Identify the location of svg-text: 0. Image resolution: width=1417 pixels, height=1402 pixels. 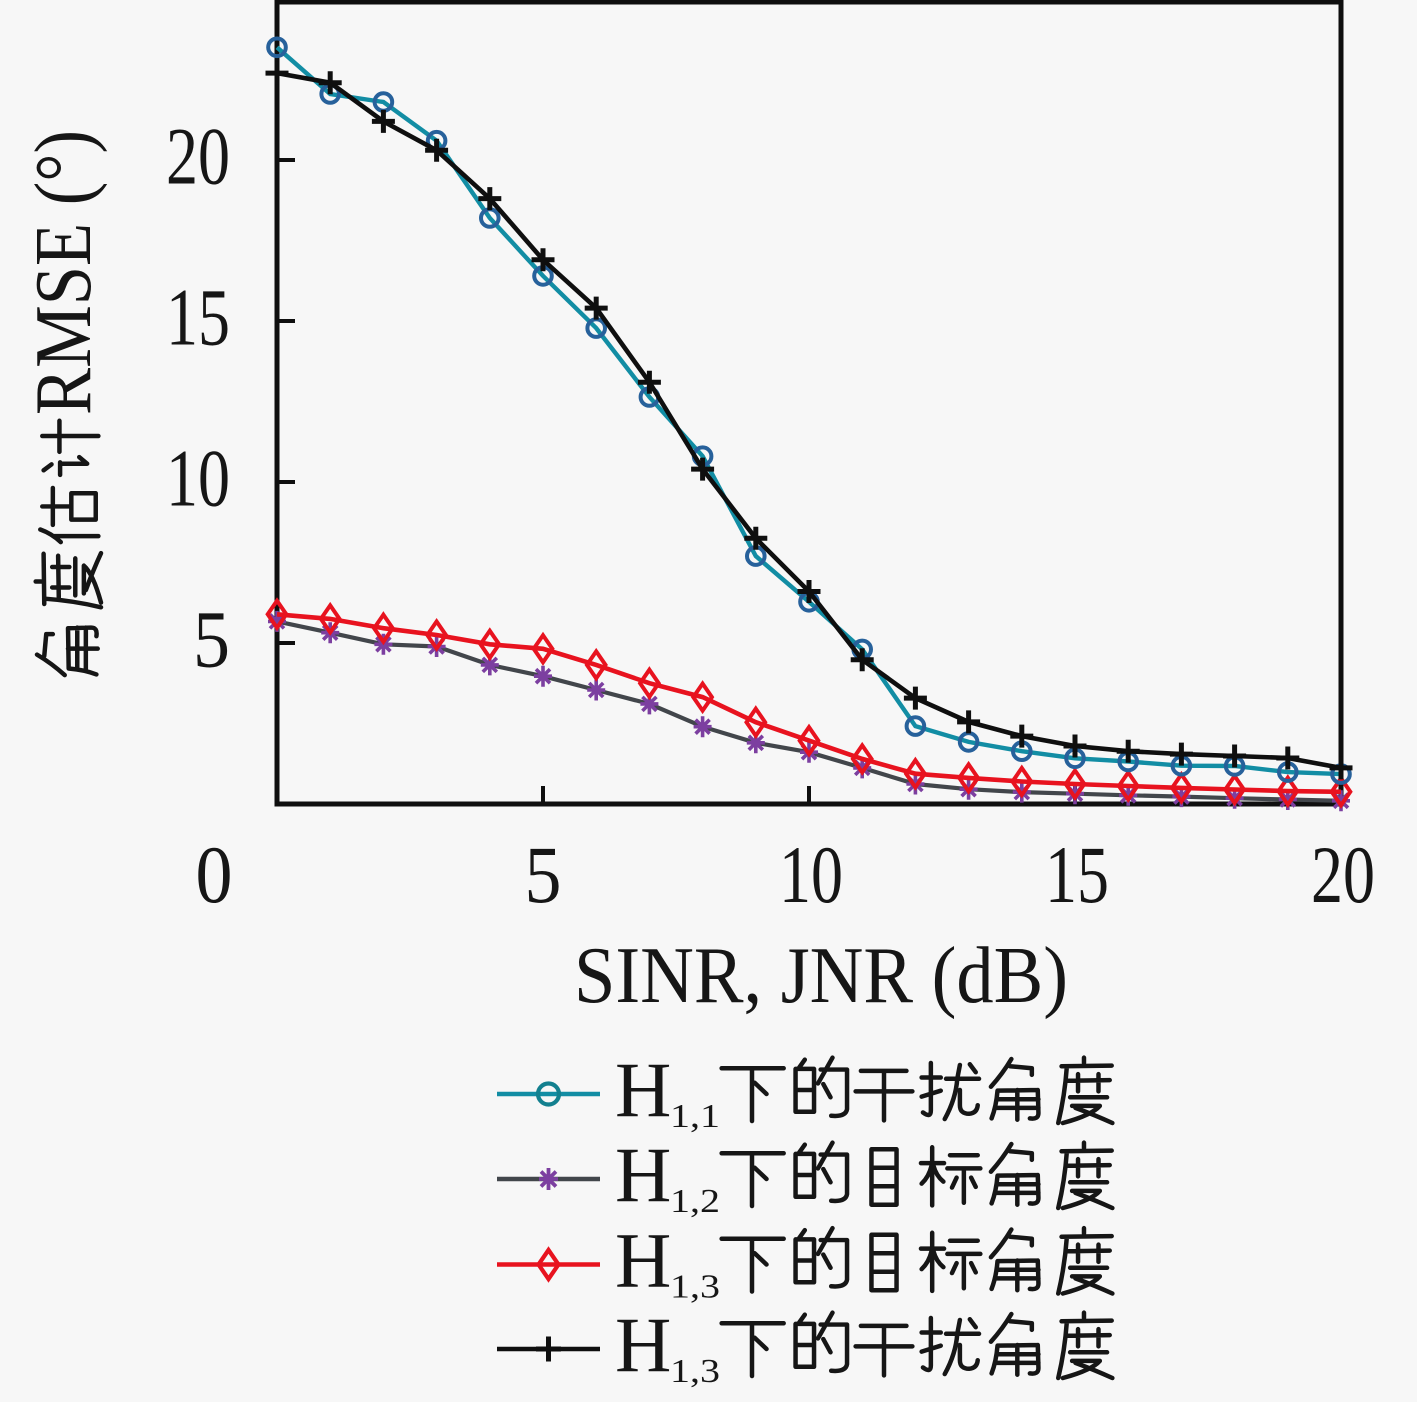
(214, 874).